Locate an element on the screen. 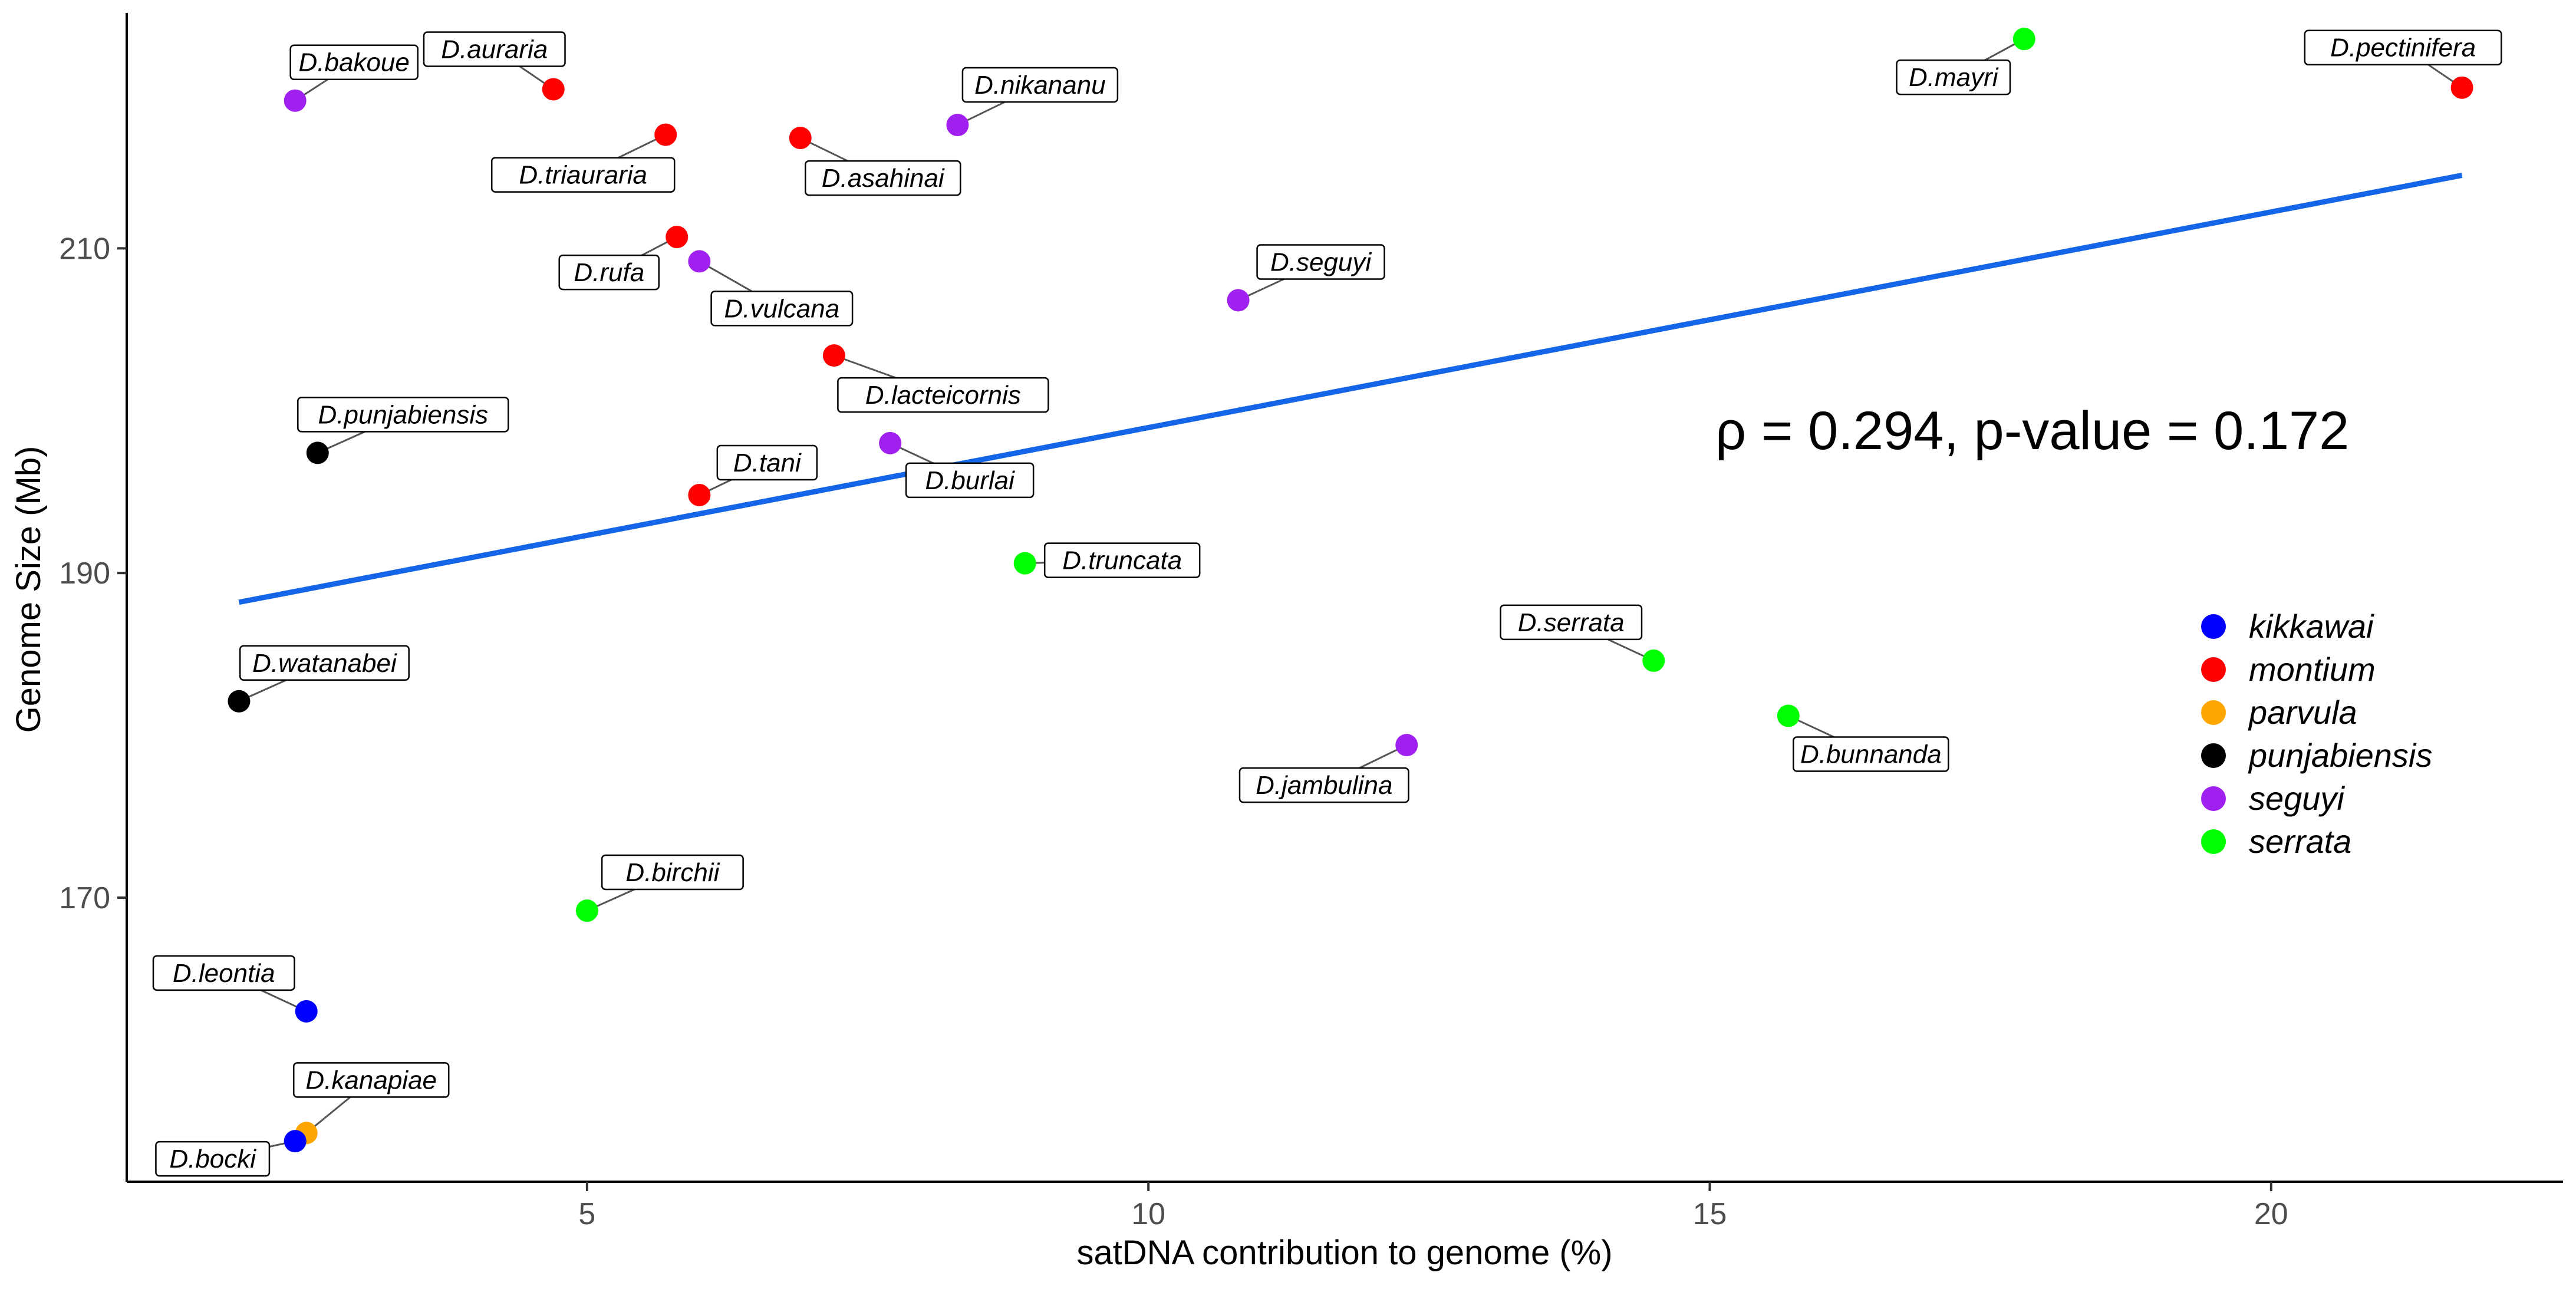 The width and height of the screenshot is (2576, 1289). point-label-text: D.burlai is located at coordinates (970, 481).